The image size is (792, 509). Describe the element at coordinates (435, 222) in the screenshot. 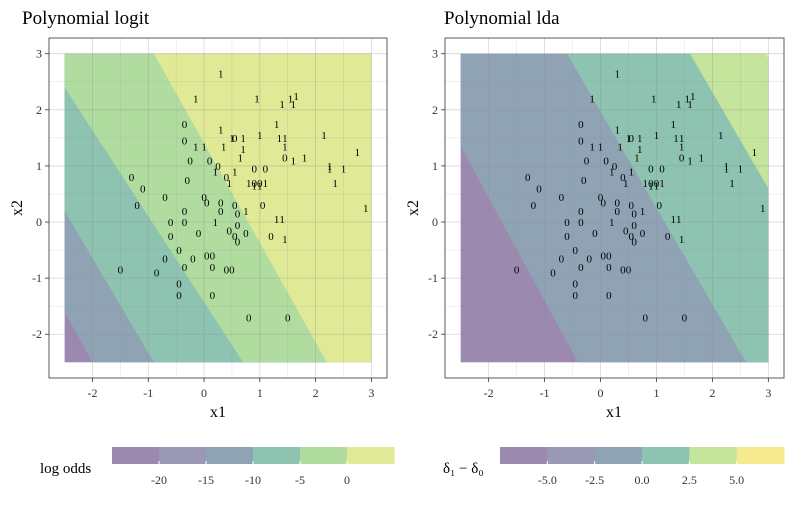

I see `y-tick-label: 0` at that location.